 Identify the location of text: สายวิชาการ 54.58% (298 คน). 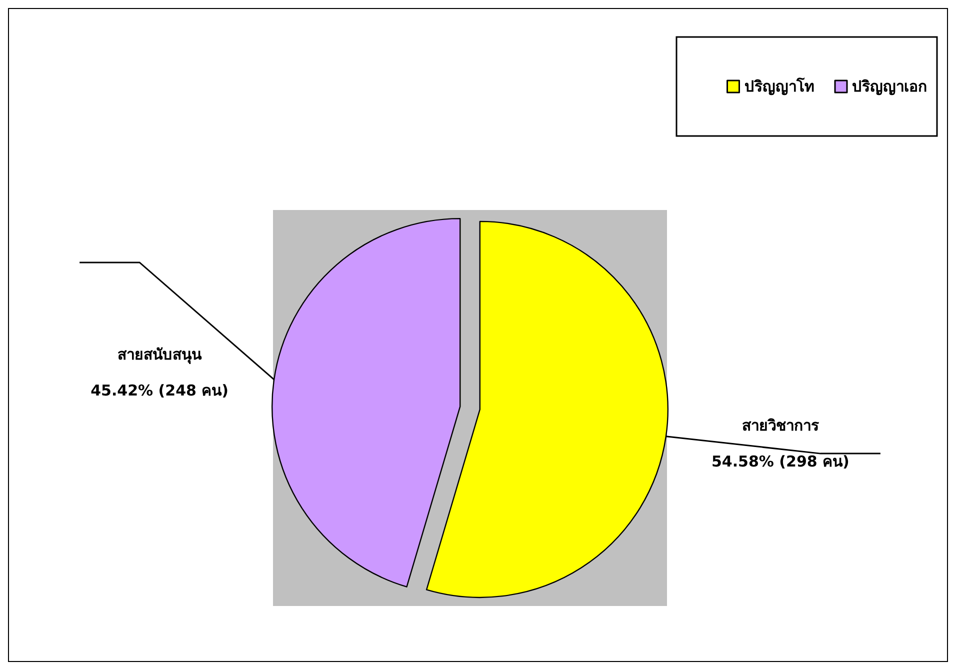
(780, 443).